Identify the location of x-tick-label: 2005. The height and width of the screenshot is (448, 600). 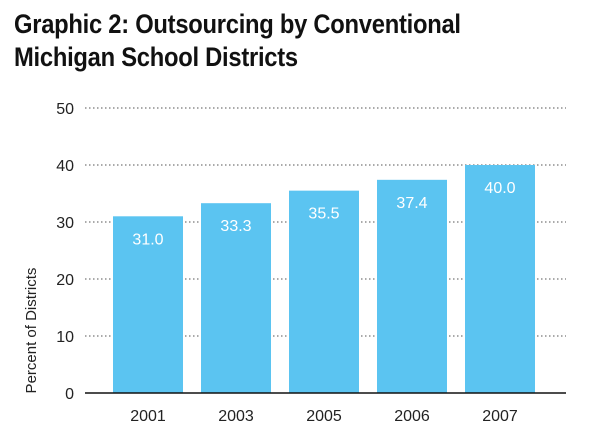
(324, 416).